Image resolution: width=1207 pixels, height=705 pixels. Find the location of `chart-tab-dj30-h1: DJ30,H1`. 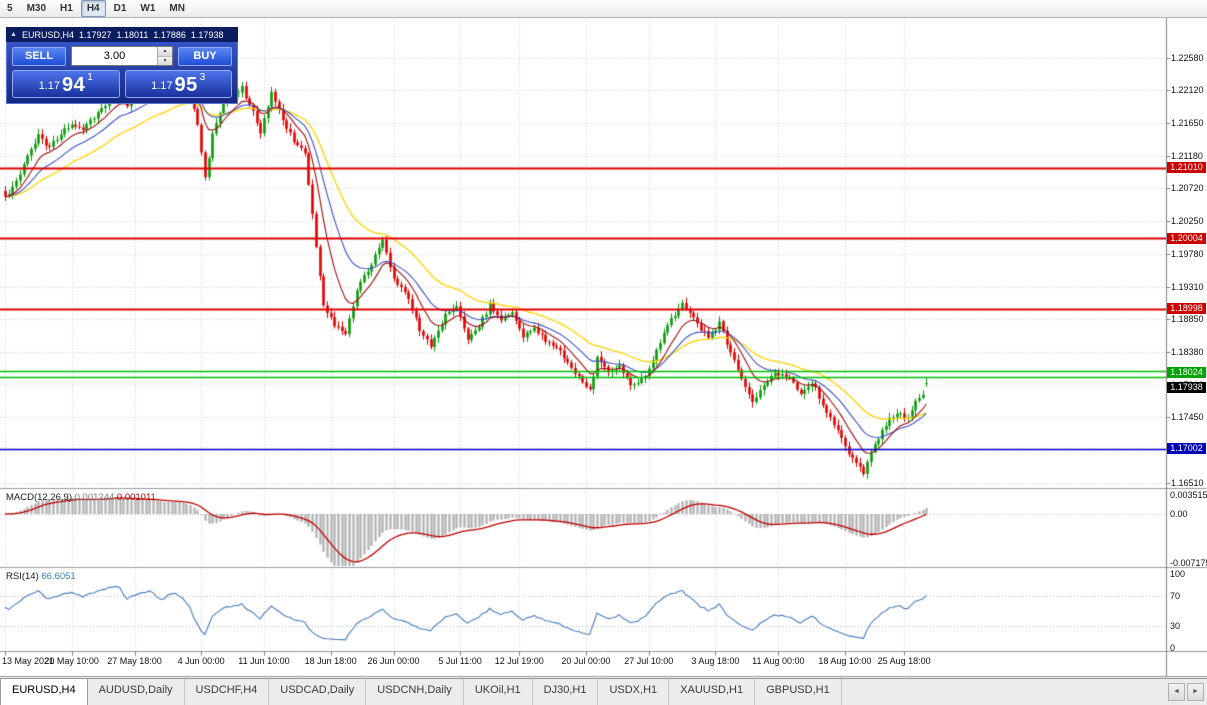

chart-tab-dj30-h1: DJ30,H1 is located at coordinates (566, 692).